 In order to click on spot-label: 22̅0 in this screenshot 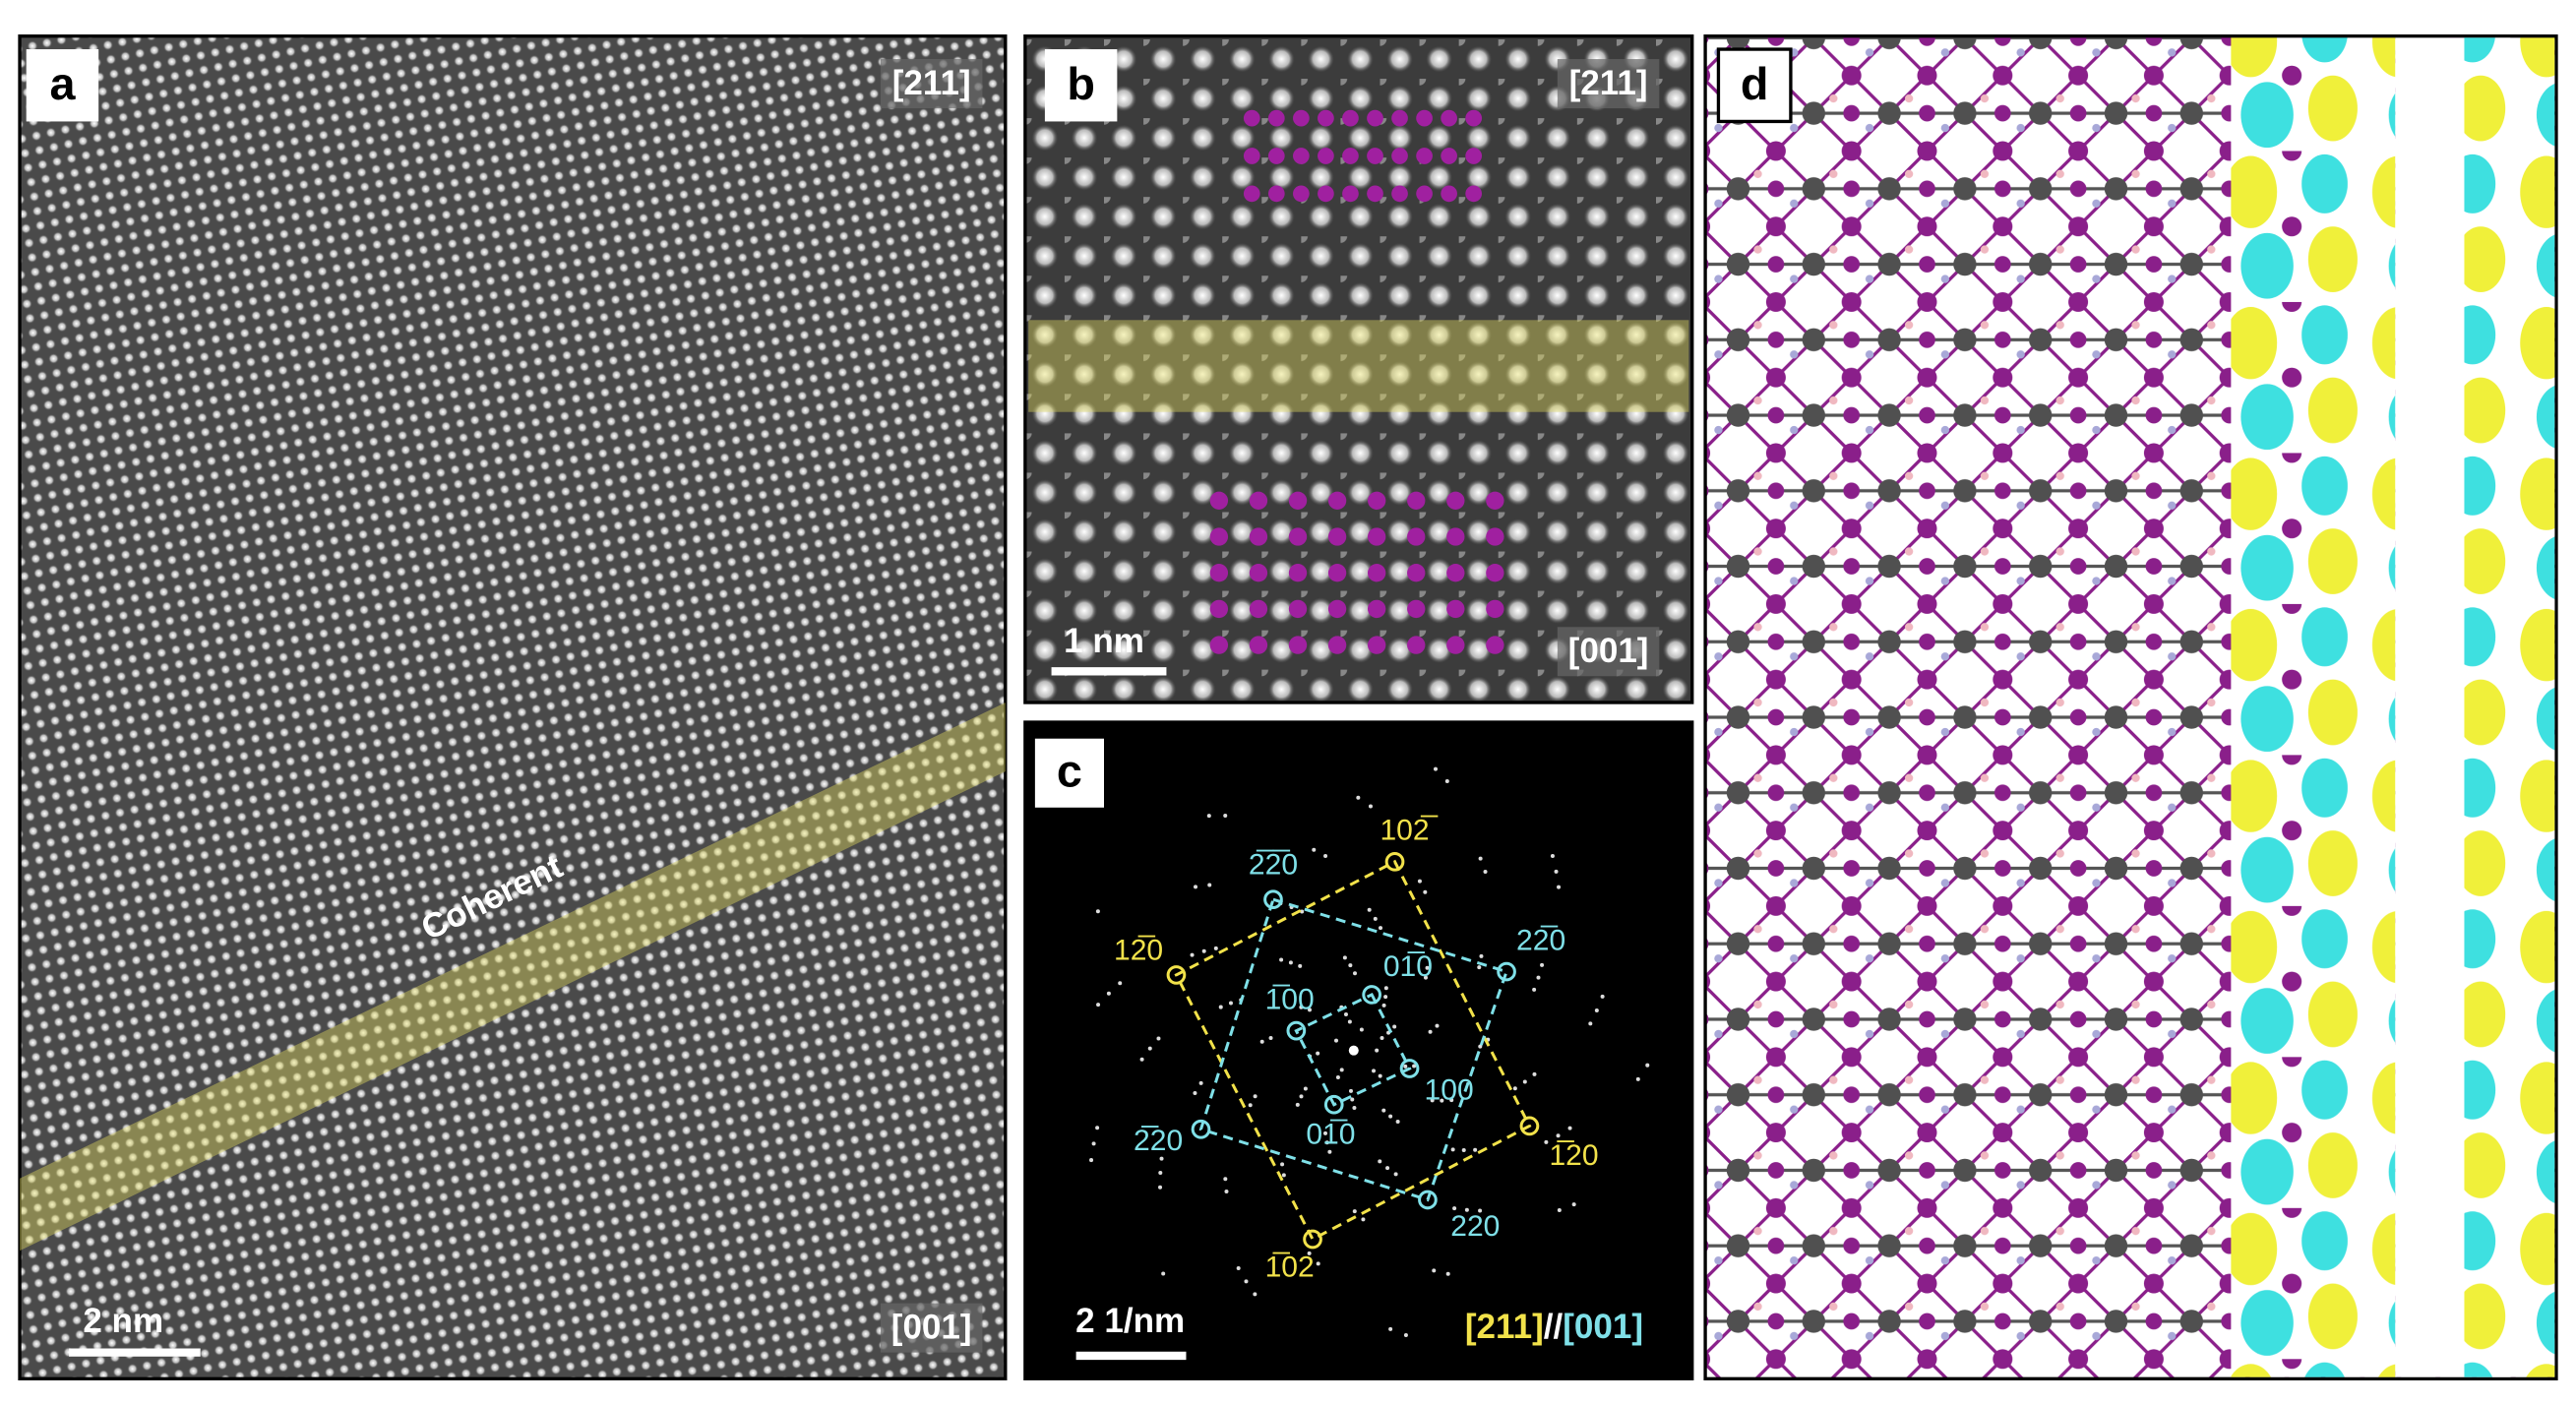, I will do `click(1540, 941)`.